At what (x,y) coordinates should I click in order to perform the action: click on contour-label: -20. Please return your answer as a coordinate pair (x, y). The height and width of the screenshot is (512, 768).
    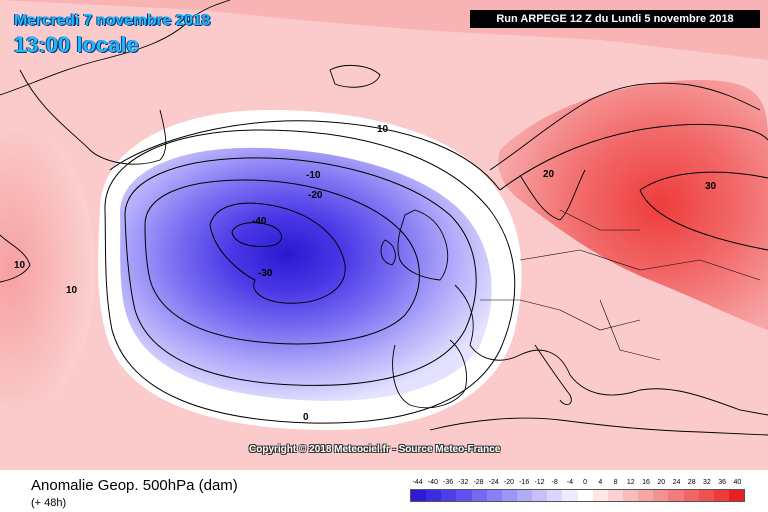
    Looking at the image, I should click on (315, 195).